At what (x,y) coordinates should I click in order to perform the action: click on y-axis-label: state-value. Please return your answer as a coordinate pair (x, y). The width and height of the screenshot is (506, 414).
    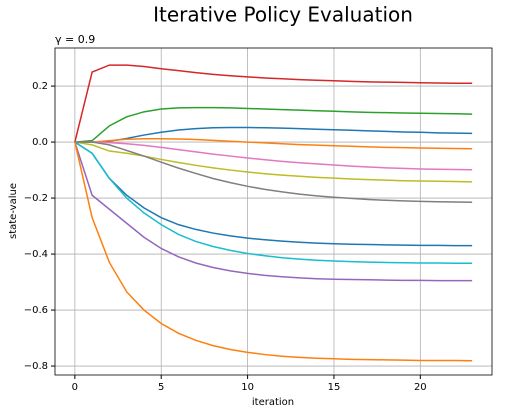
    Looking at the image, I should click on (13, 211).